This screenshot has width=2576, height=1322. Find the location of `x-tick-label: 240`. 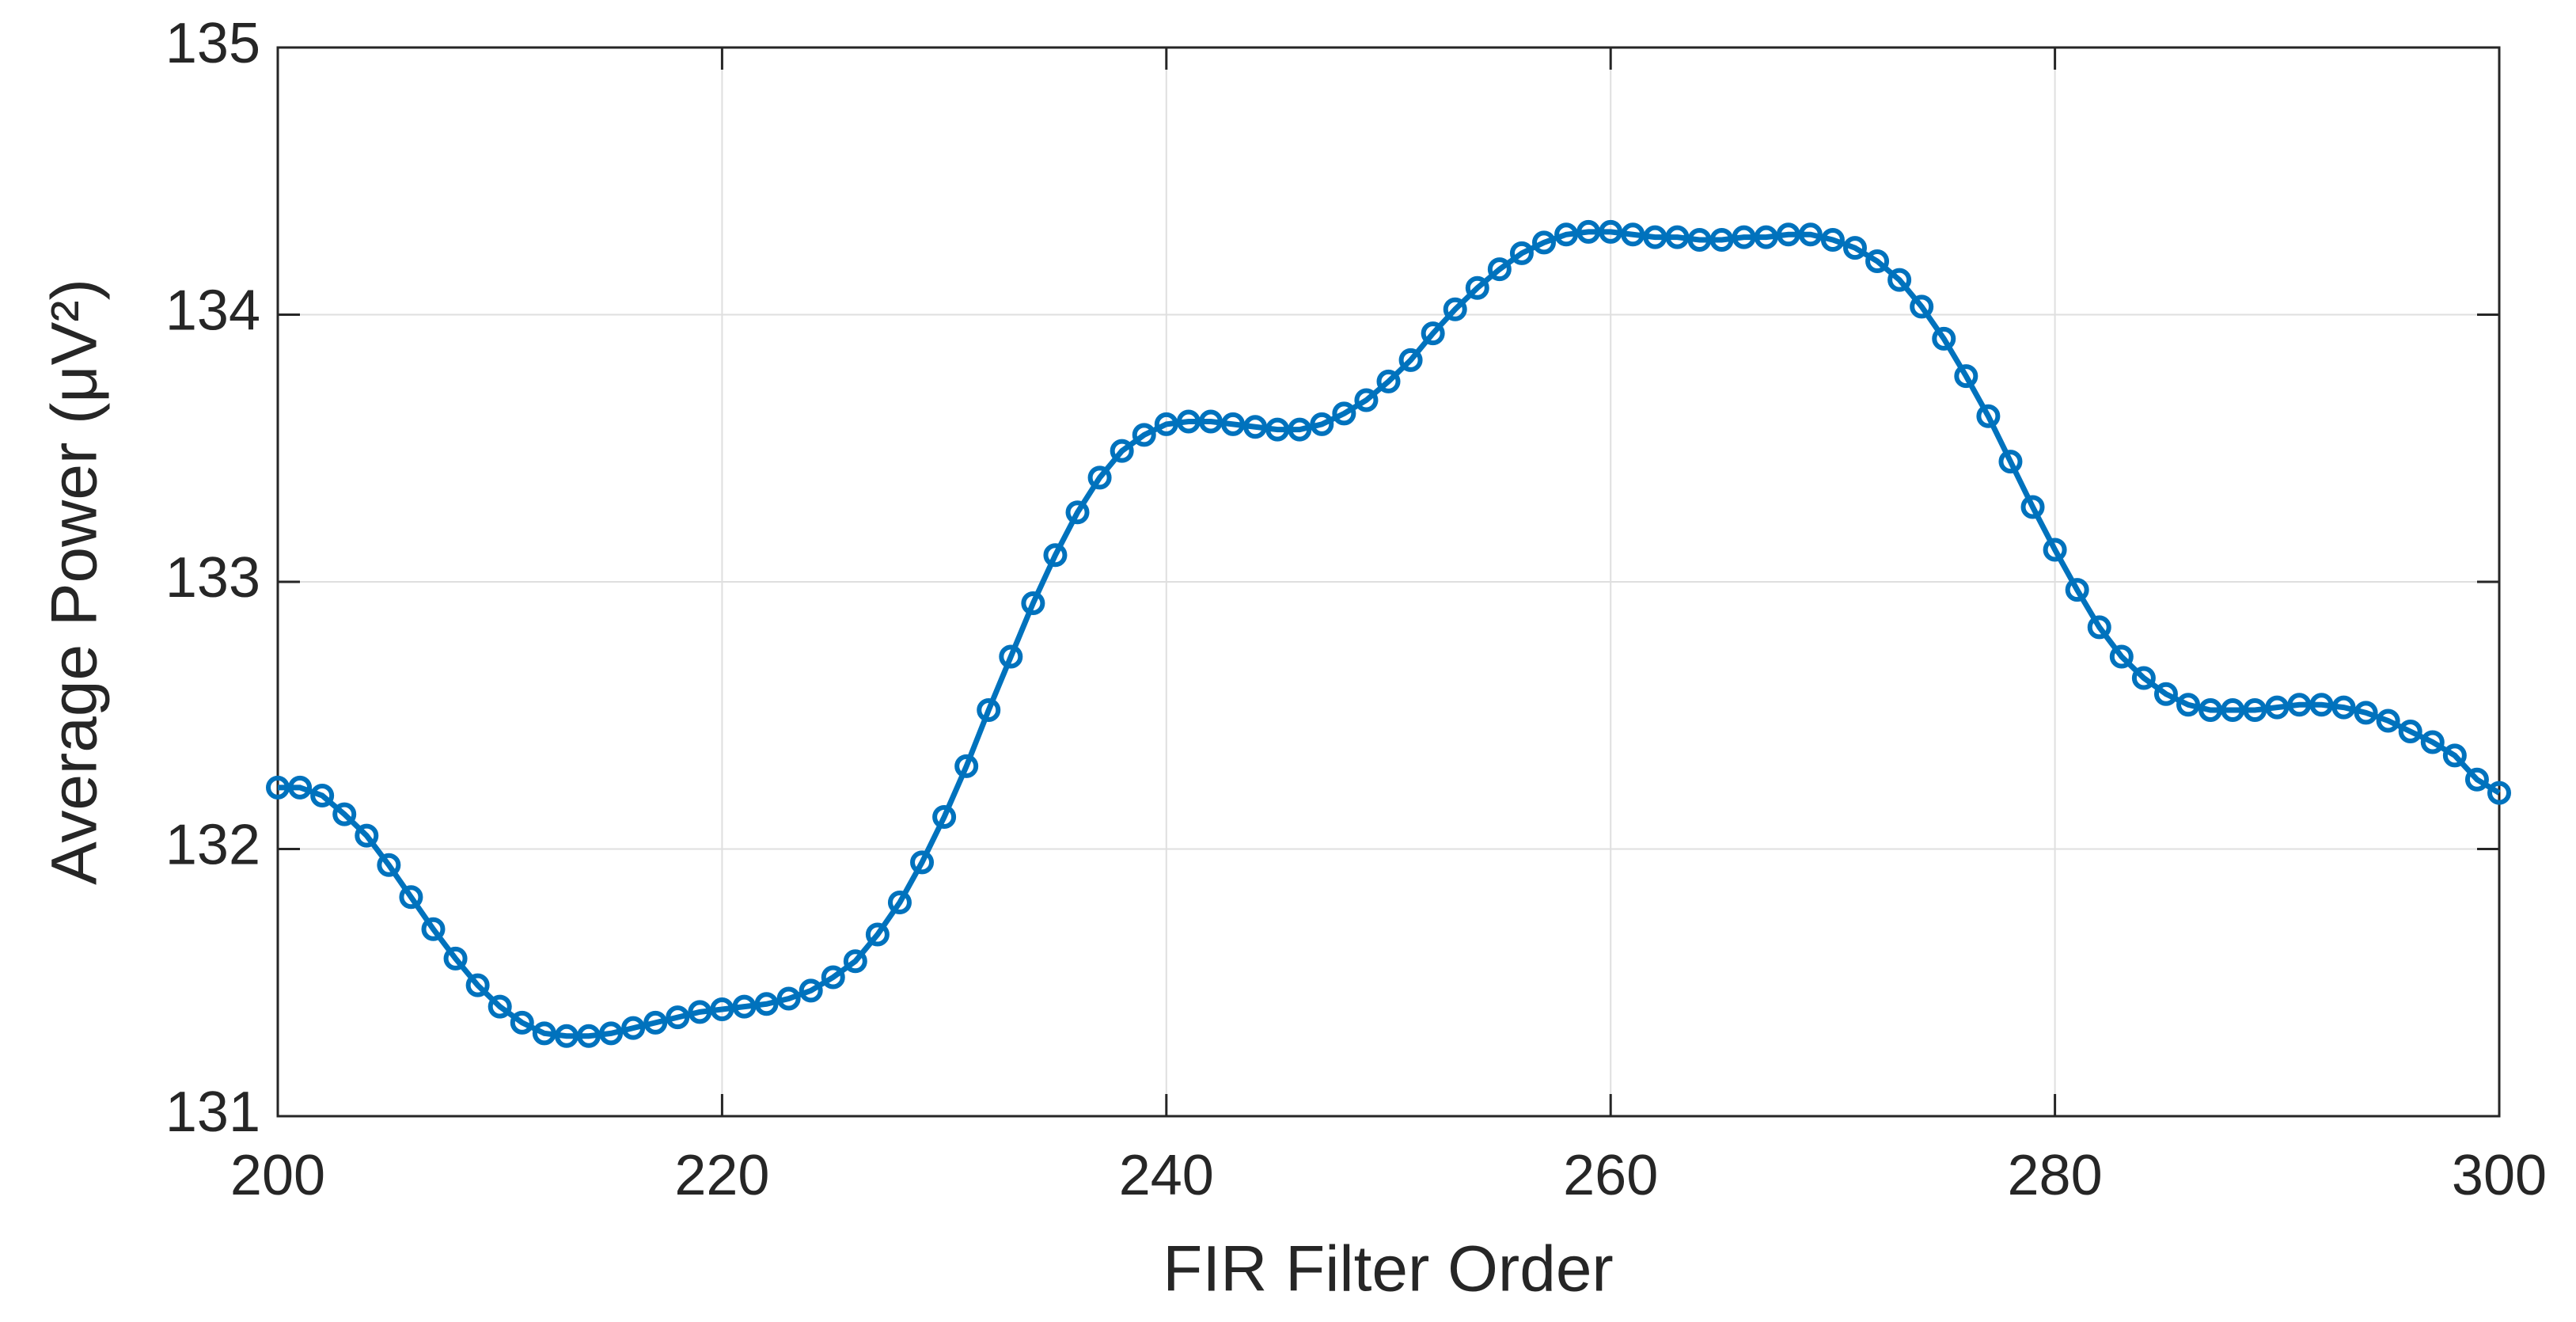

x-tick-label: 240 is located at coordinates (1166, 1175).